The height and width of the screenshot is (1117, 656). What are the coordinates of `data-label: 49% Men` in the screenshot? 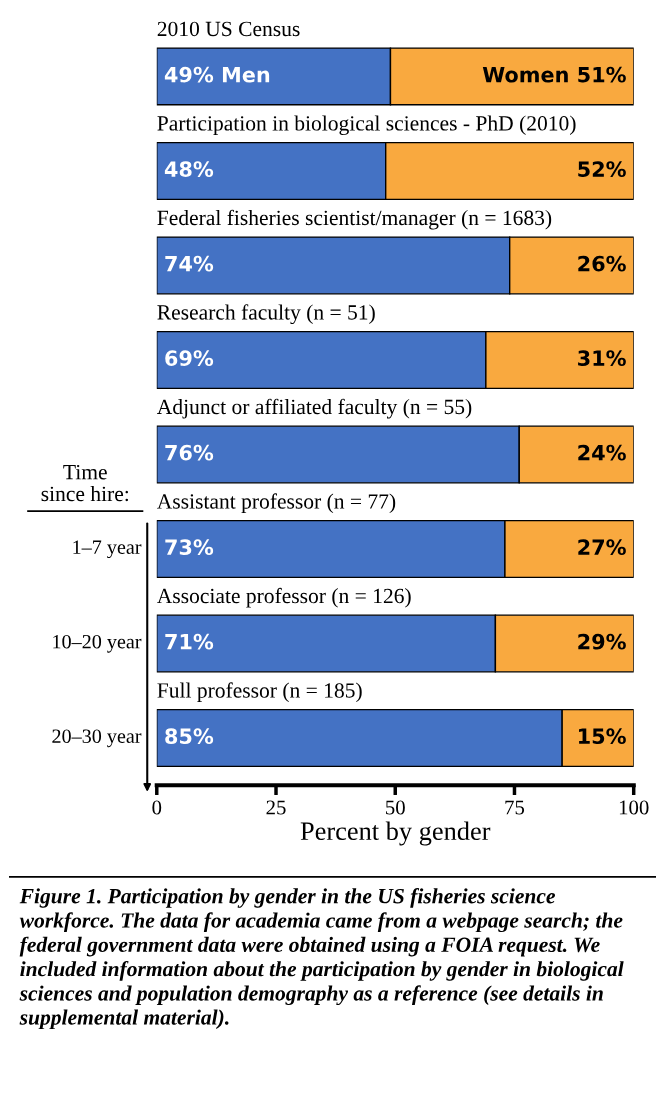 It's located at (217, 74).